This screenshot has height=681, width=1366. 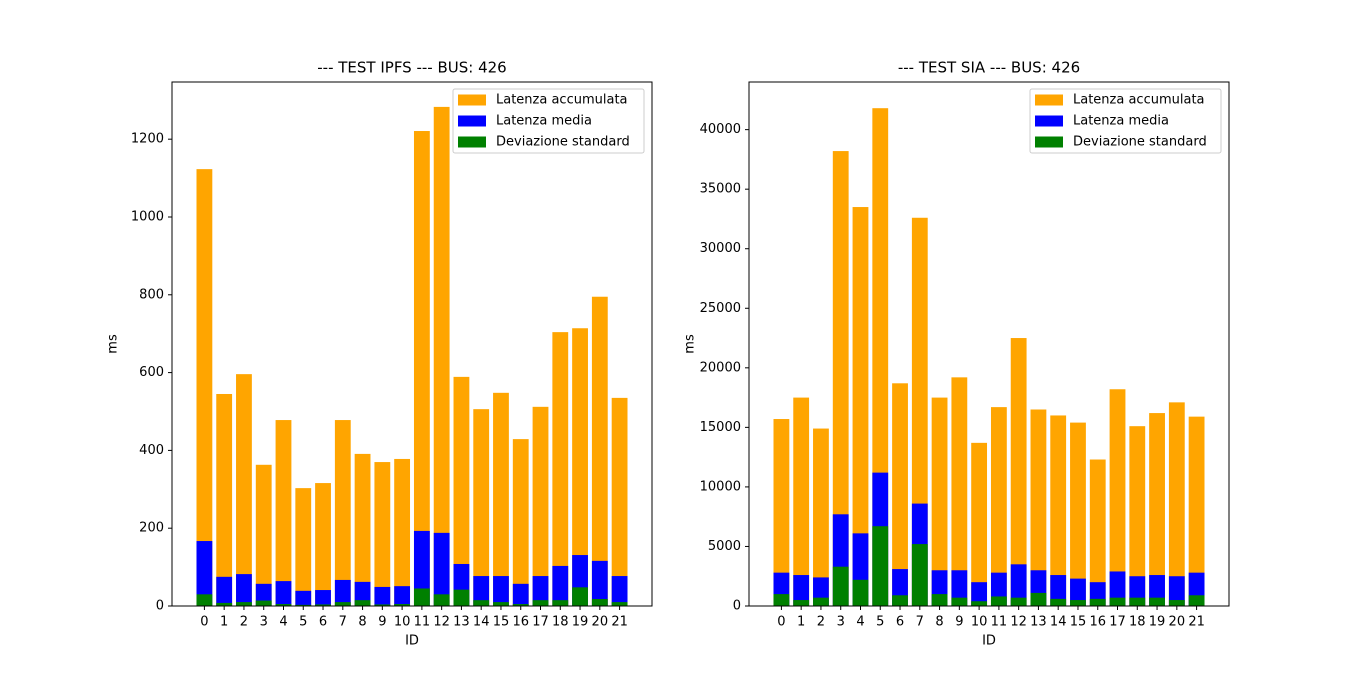 What do you see at coordinates (720, 129) in the screenshot?
I see `y-tick-label: 40000` at bounding box center [720, 129].